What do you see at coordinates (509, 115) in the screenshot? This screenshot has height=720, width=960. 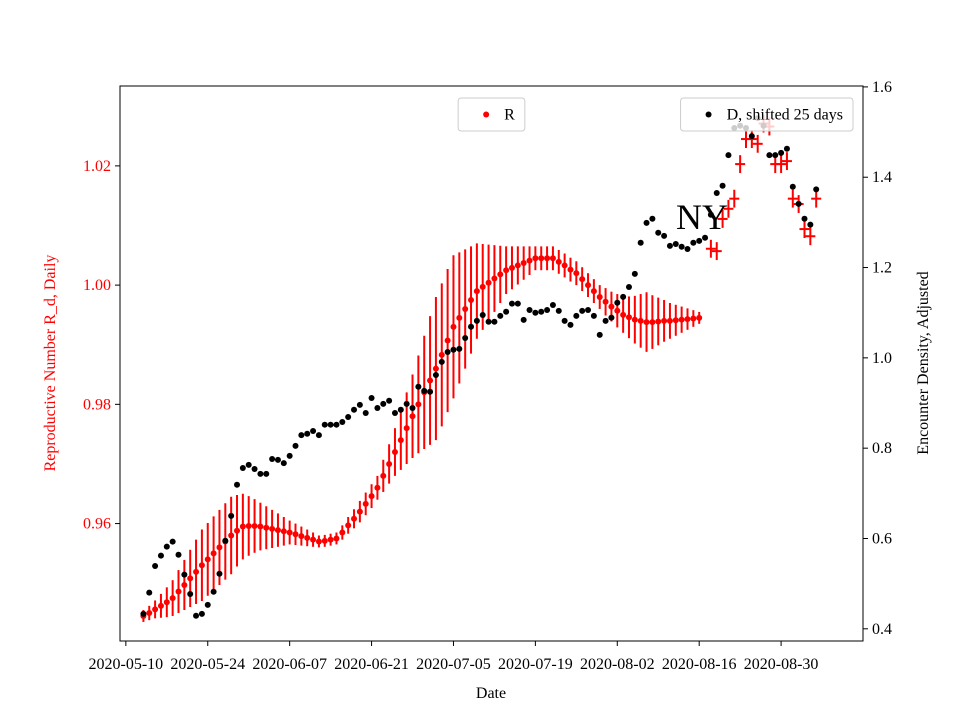 I see `legend-label: R` at bounding box center [509, 115].